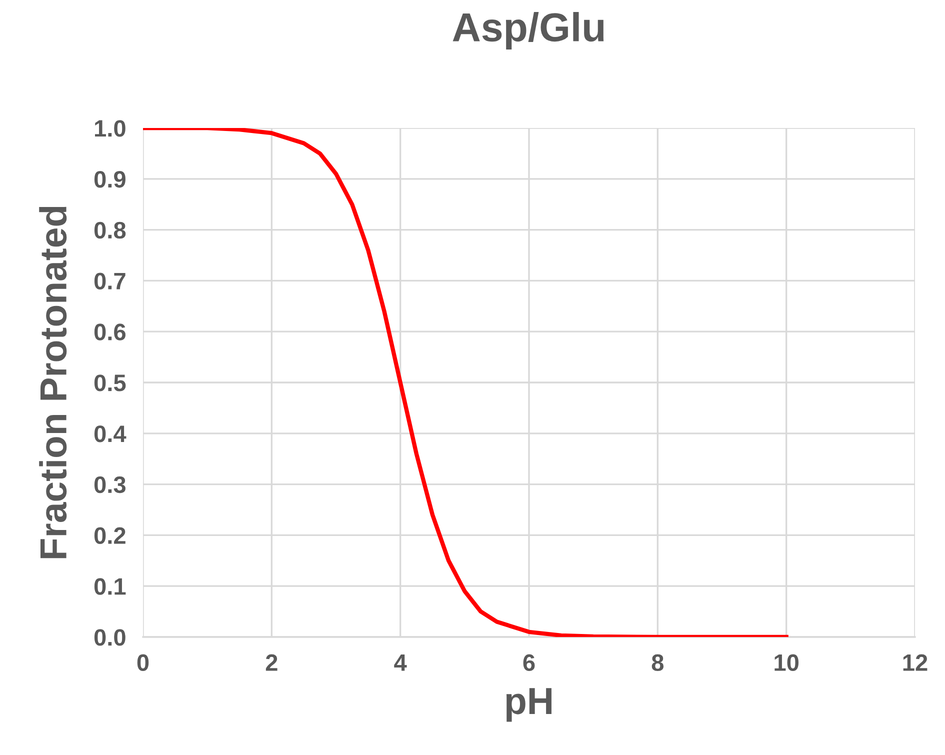 The image size is (945, 755). Describe the element at coordinates (915, 662) in the screenshot. I see `x-tick-label: 12` at that location.